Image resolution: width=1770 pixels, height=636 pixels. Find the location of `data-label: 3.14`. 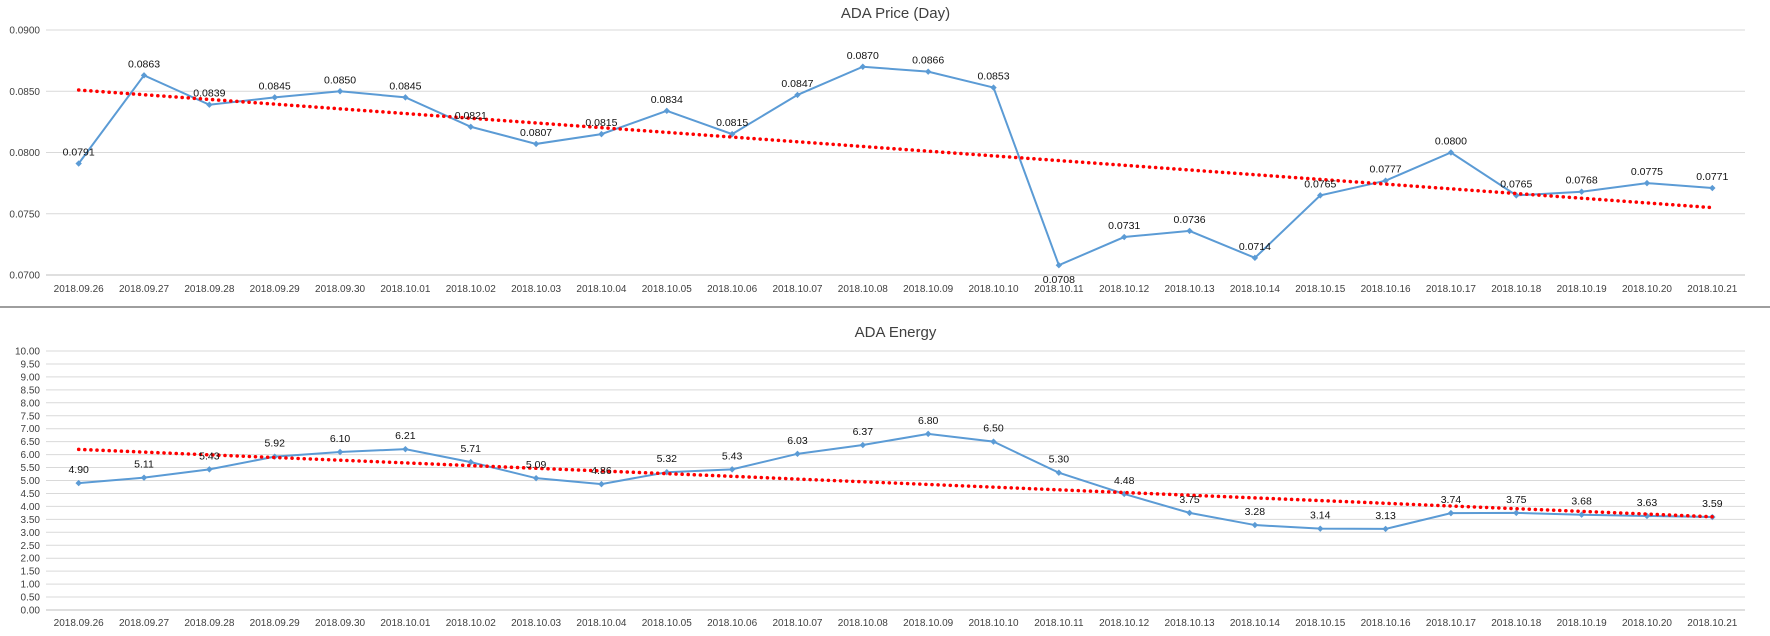

data-label: 3.14 is located at coordinates (1320, 516).